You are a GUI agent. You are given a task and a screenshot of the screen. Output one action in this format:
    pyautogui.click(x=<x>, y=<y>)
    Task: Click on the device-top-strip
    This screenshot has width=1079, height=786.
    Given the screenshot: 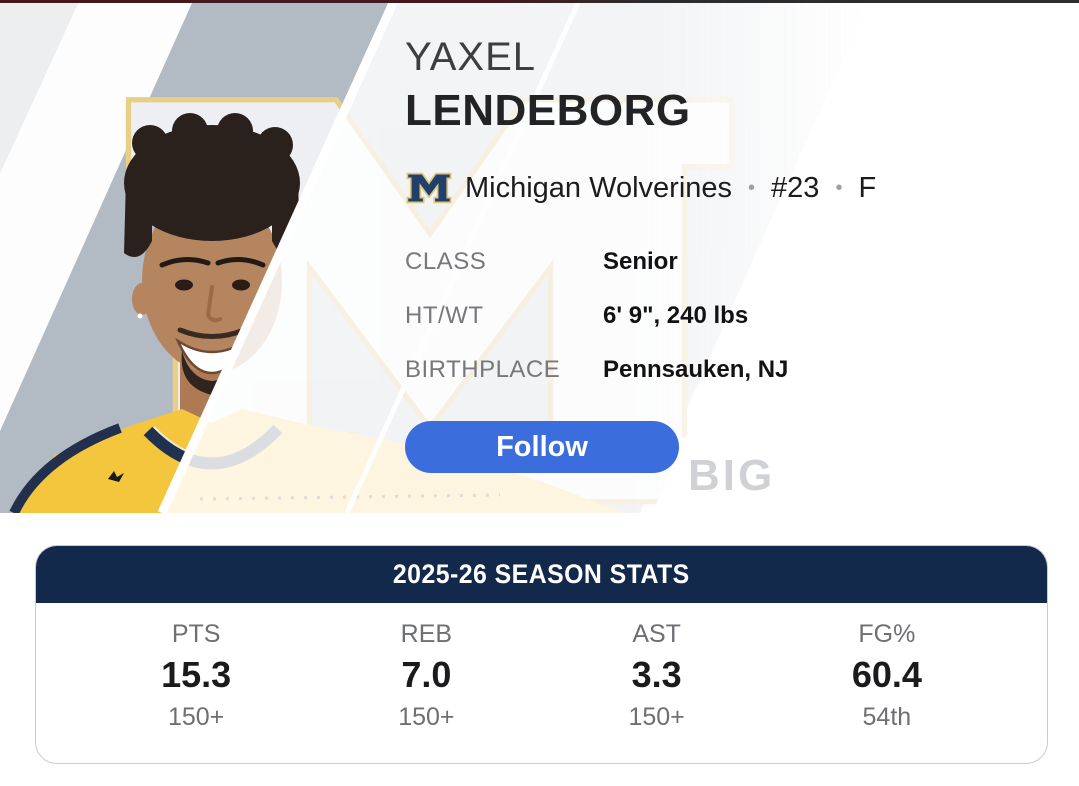 What is the action you would take?
    pyautogui.click(x=539, y=1)
    